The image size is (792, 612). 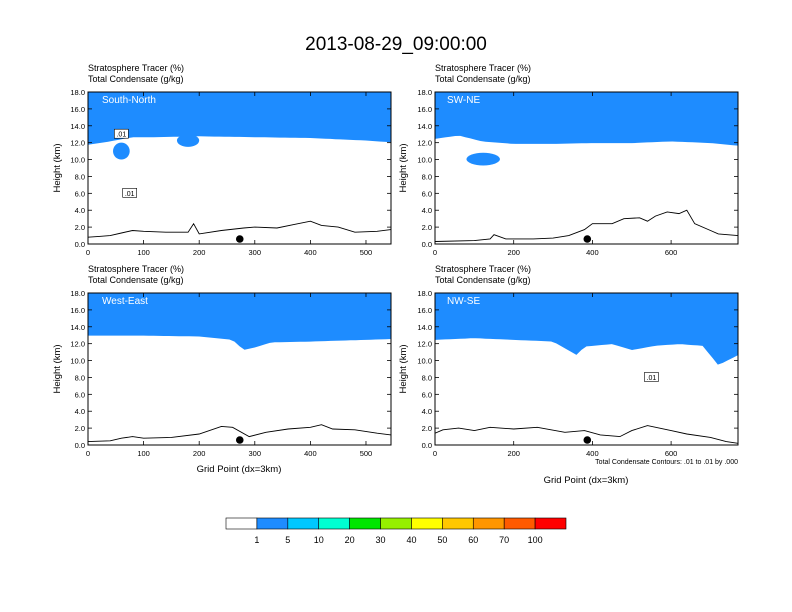 I want to click on colorbar-label: 100, so click(x=535, y=540).